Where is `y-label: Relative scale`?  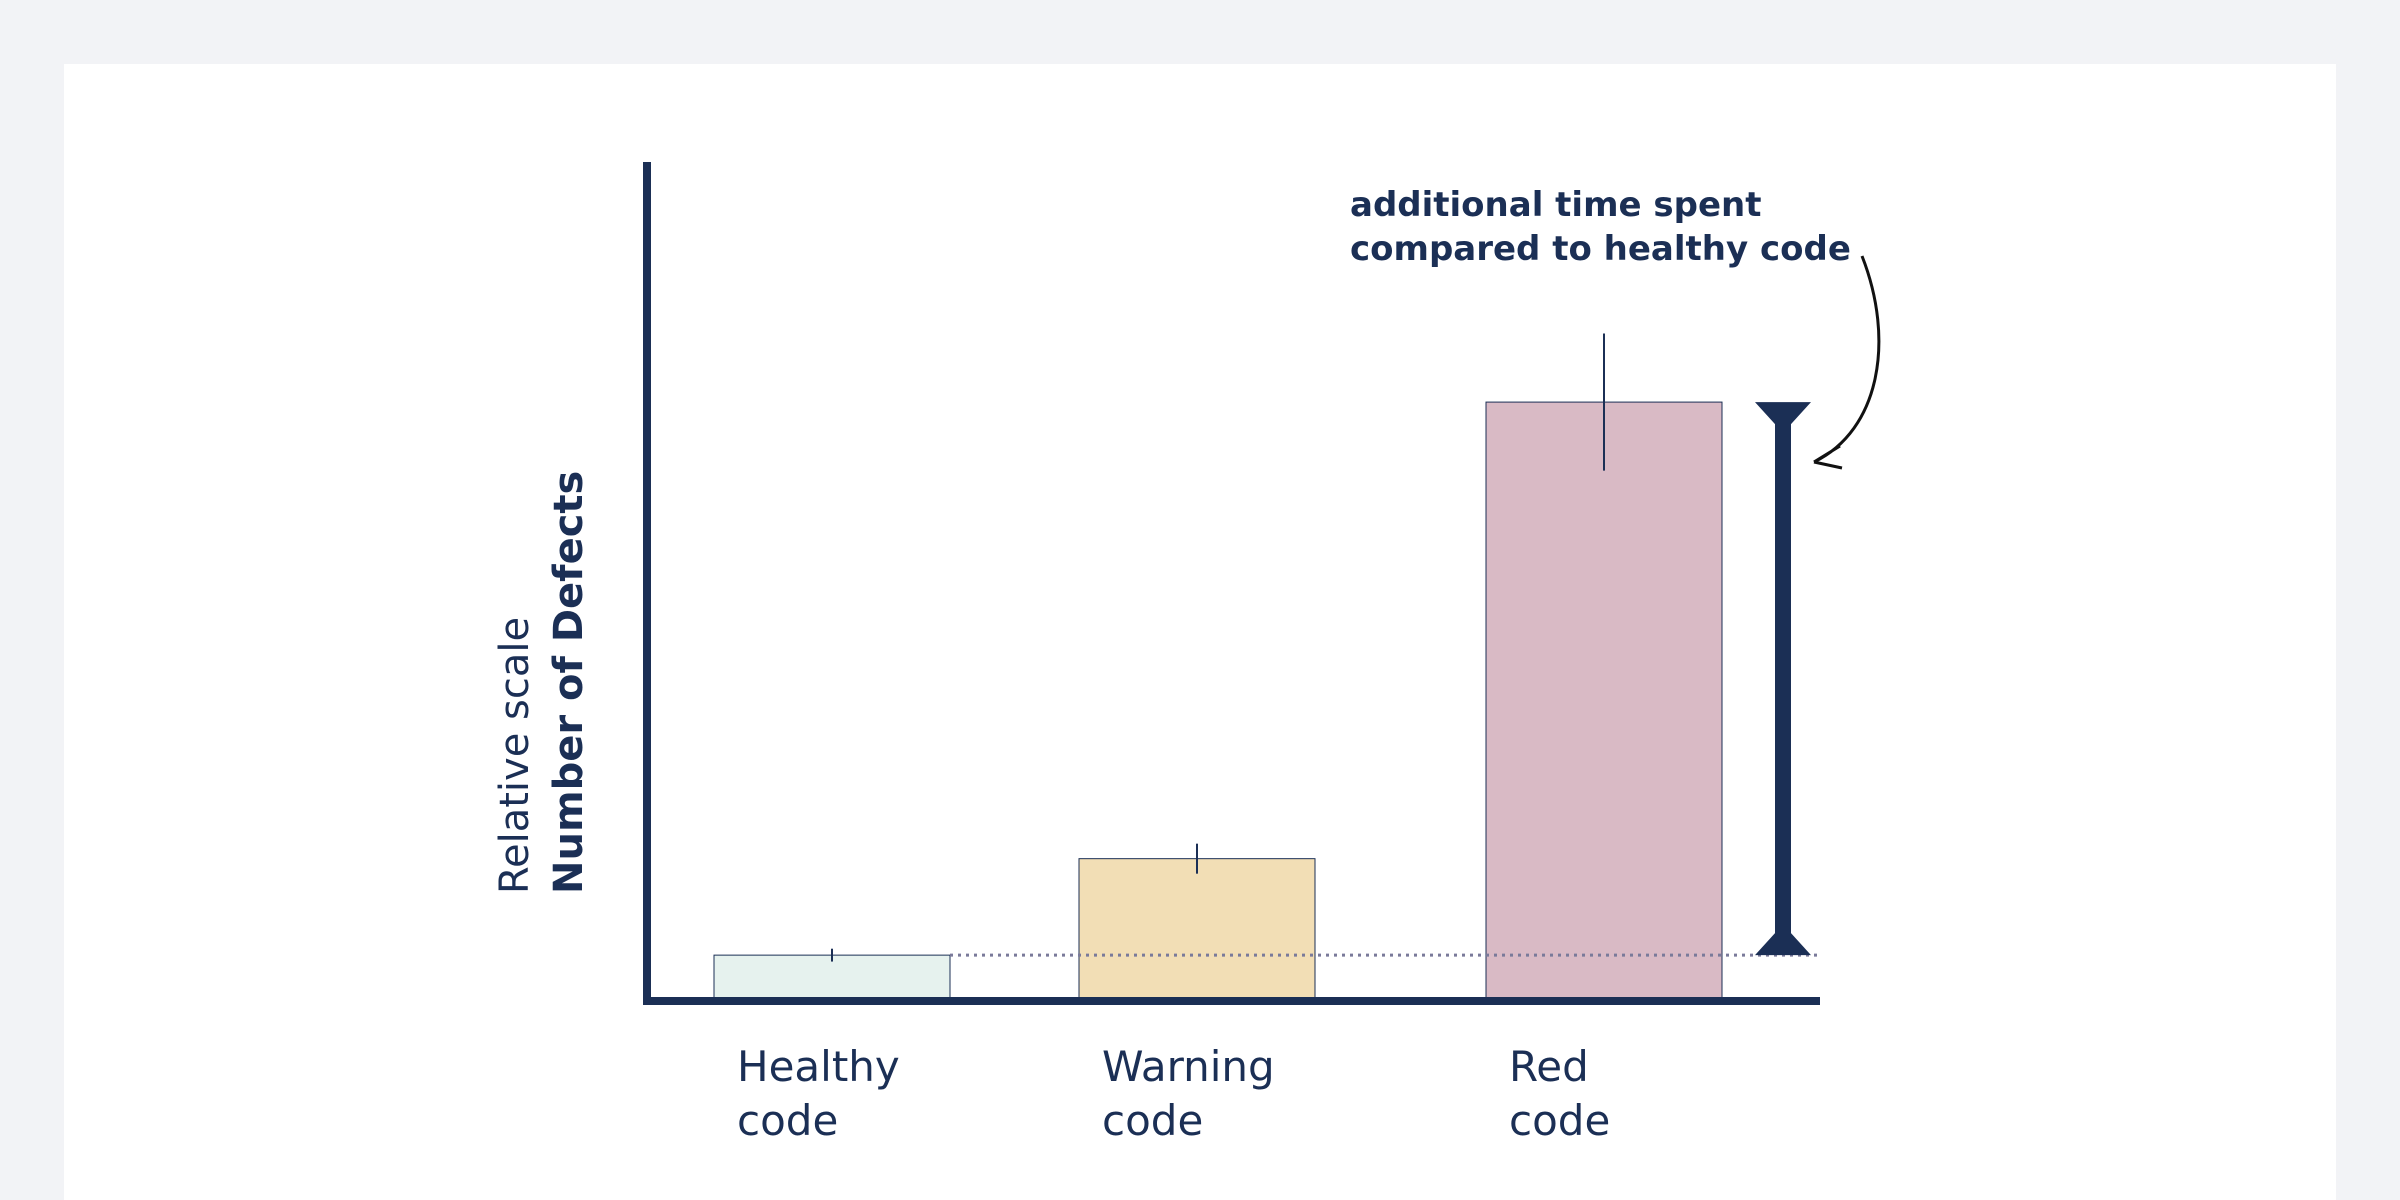 y-label: Relative scale is located at coordinates (515, 755).